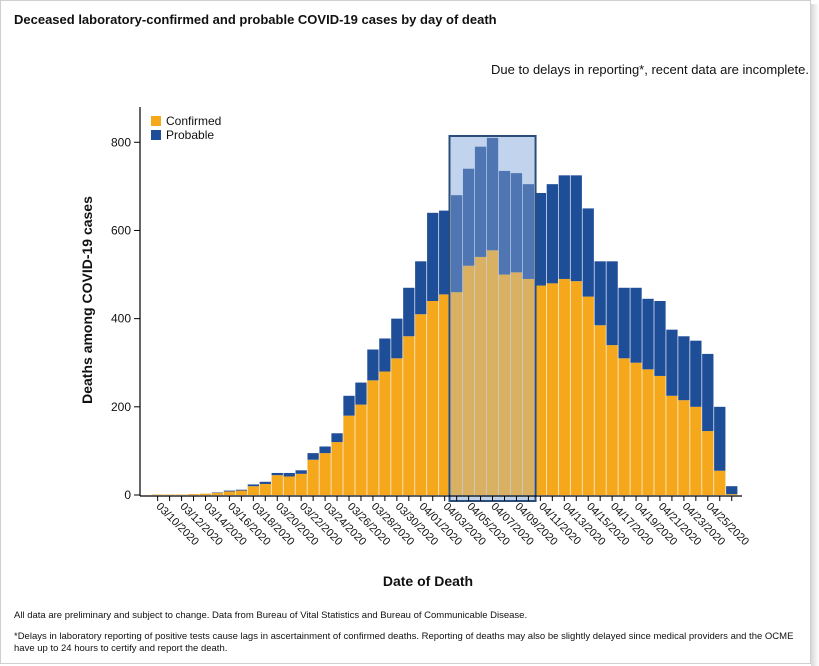 The width and height of the screenshot is (819, 666). What do you see at coordinates (121, 142) in the screenshot?
I see `y-tick-label: 800` at bounding box center [121, 142].